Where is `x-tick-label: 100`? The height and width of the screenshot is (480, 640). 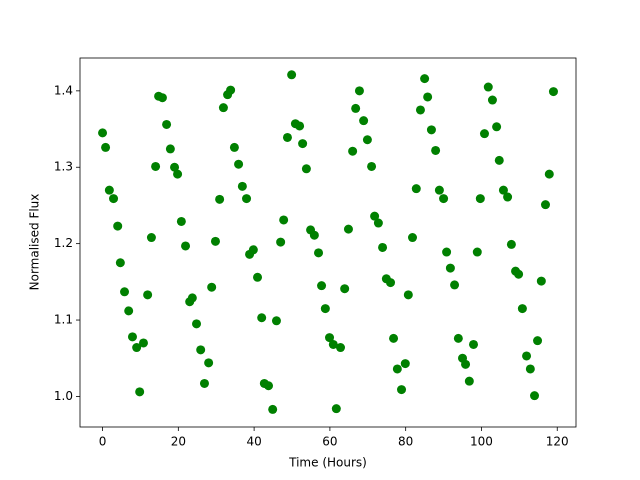 x-tick-label: 100 is located at coordinates (481, 442).